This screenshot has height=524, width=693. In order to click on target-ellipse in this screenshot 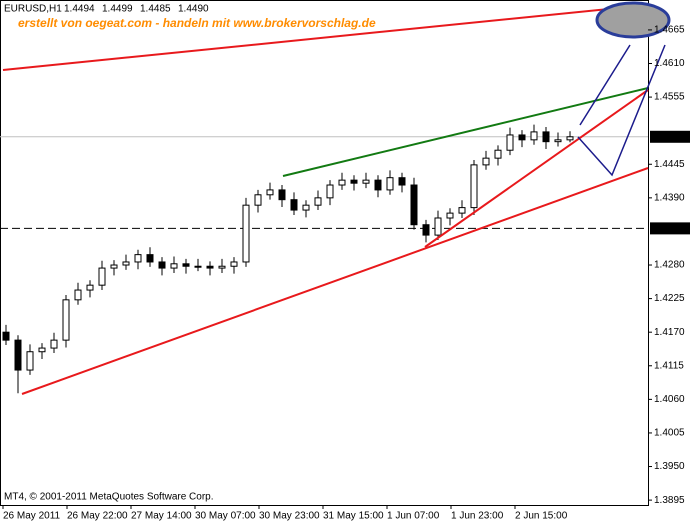, I will do `click(633, 20)`.